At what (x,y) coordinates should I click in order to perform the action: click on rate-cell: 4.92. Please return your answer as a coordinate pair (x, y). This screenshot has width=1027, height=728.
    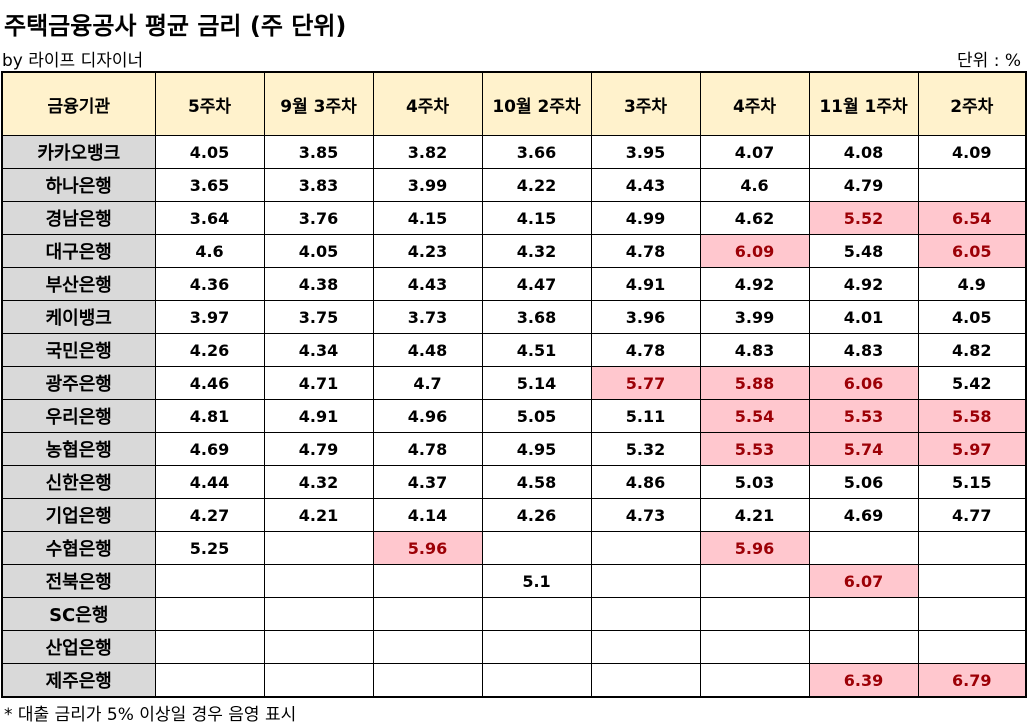
    Looking at the image, I should click on (754, 284).